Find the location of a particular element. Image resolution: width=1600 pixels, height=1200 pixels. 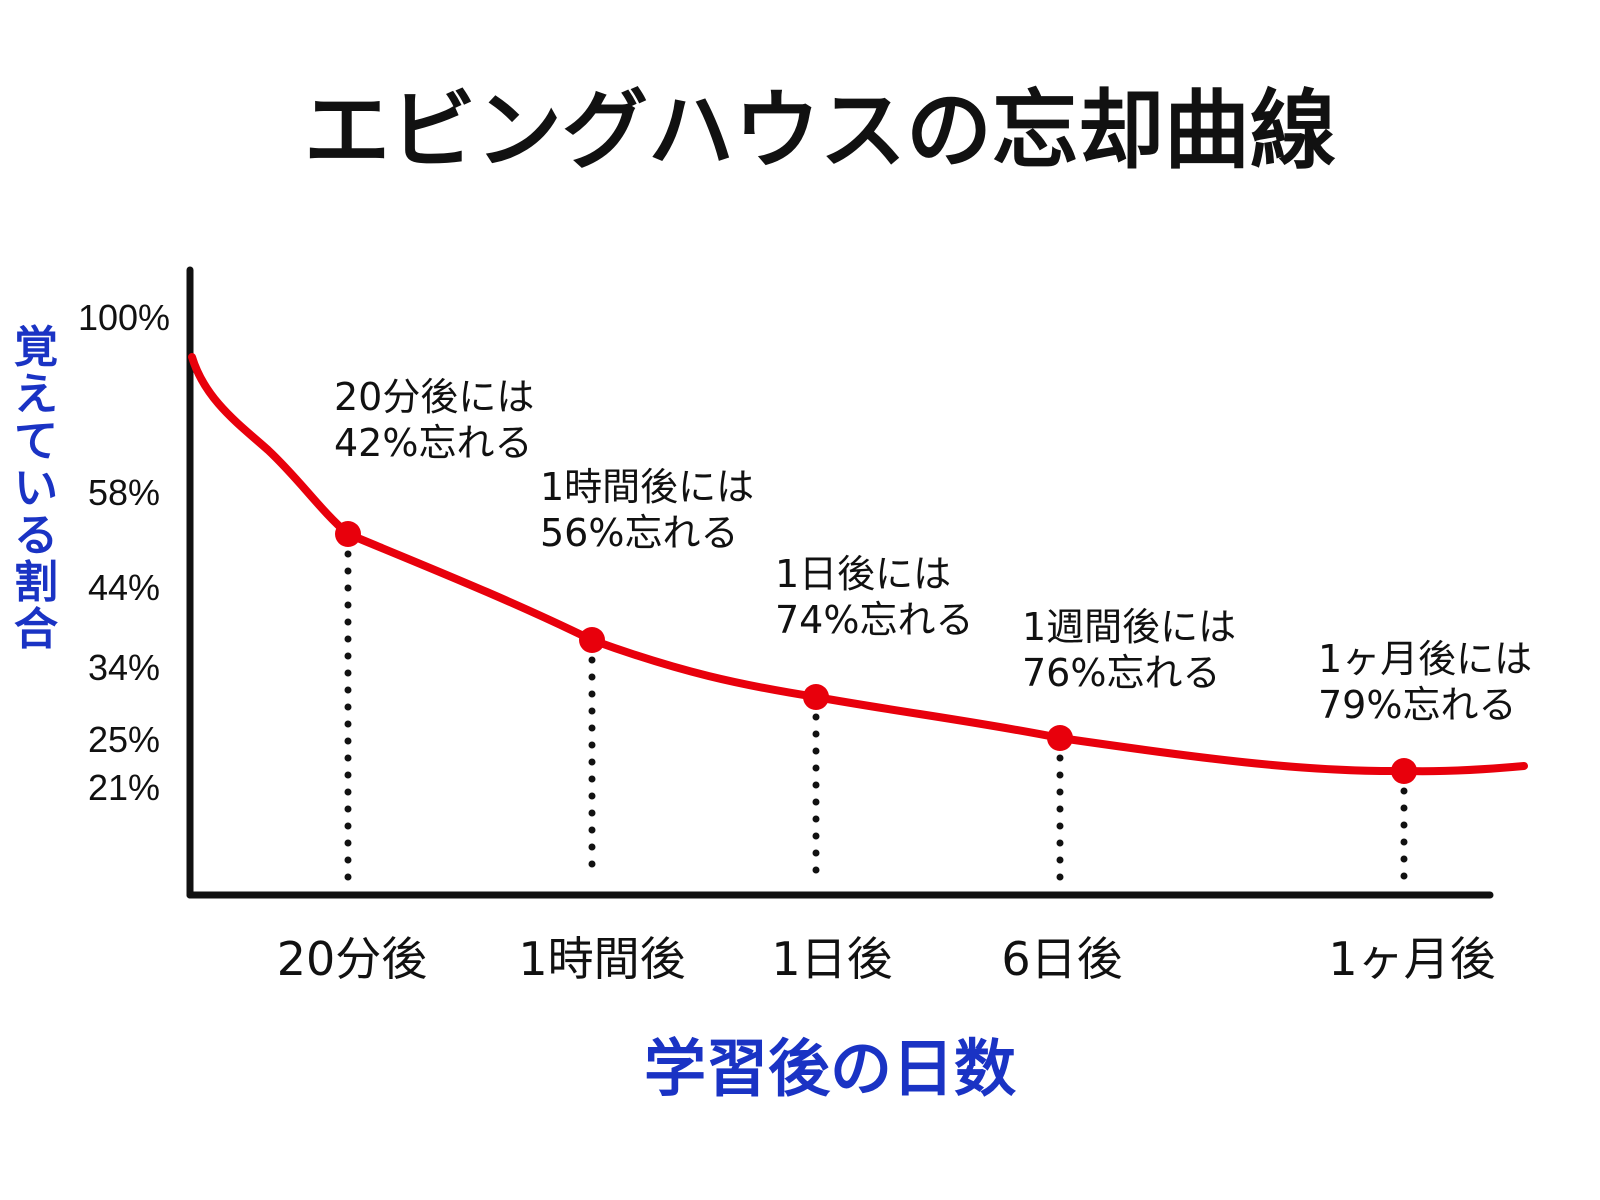

x-axis-label: 学習後の日数 is located at coordinates (830, 1068).